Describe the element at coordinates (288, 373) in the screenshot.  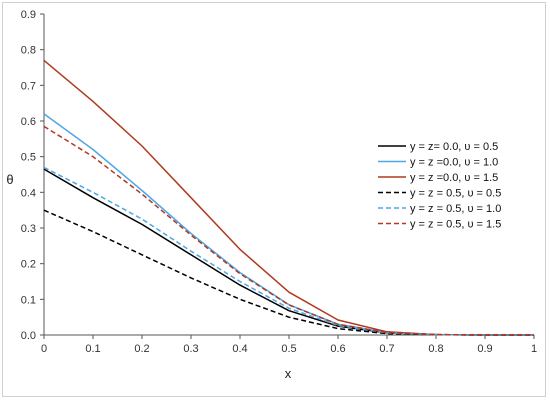
I see `x-axis-label: x` at that location.